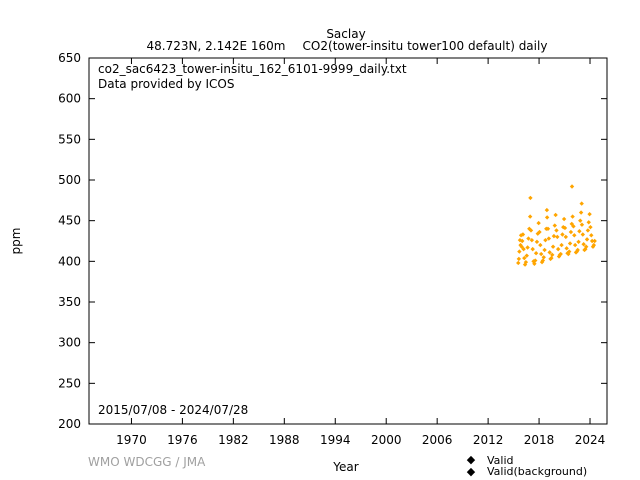  I want to click on y-tick-label: 600, so click(69, 99).